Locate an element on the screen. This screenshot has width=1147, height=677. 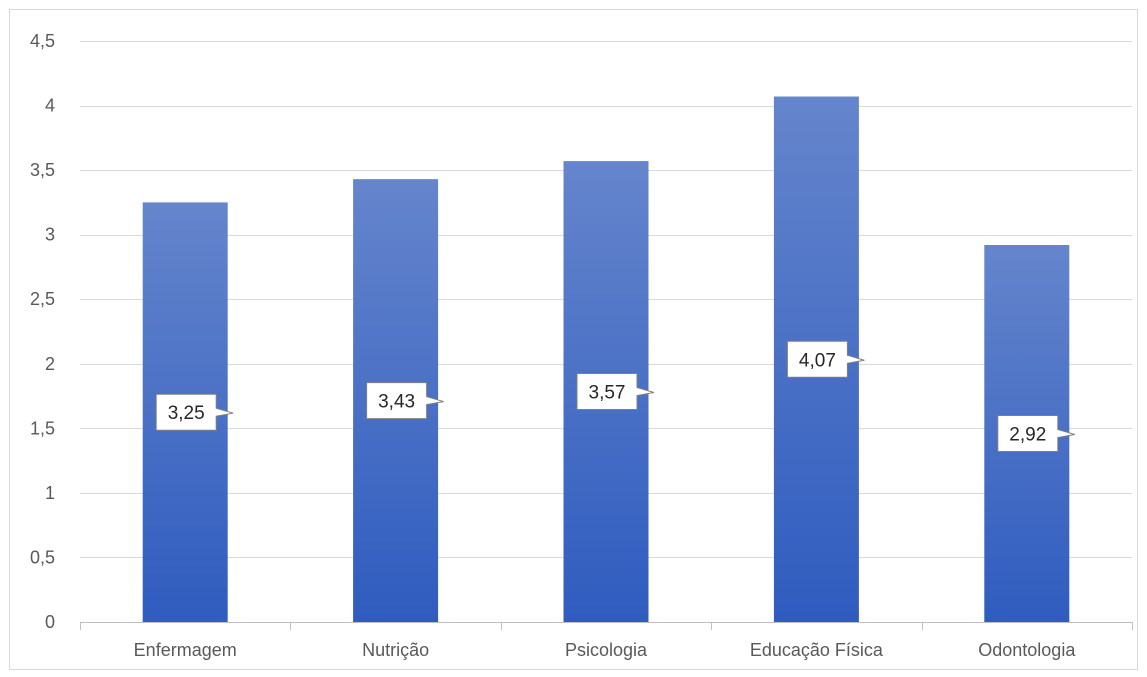
data-label: 2,92 is located at coordinates (1027, 434).